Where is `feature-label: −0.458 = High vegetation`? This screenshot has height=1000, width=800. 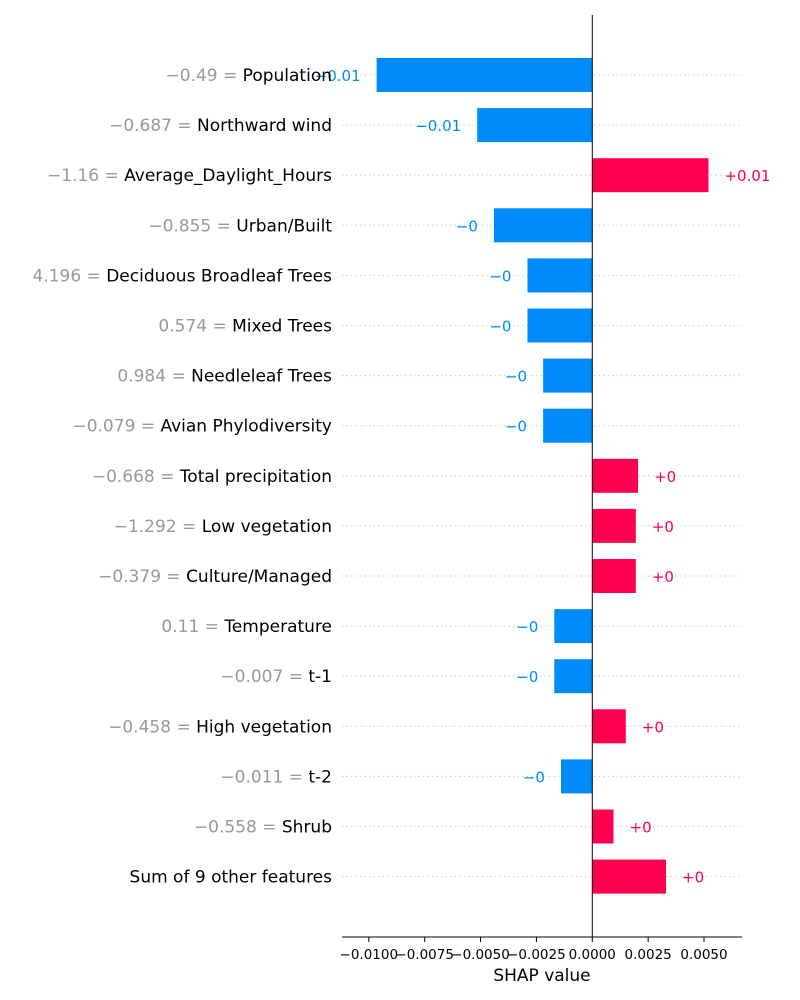
feature-label: −0.458 = High vegetation is located at coordinates (220, 727).